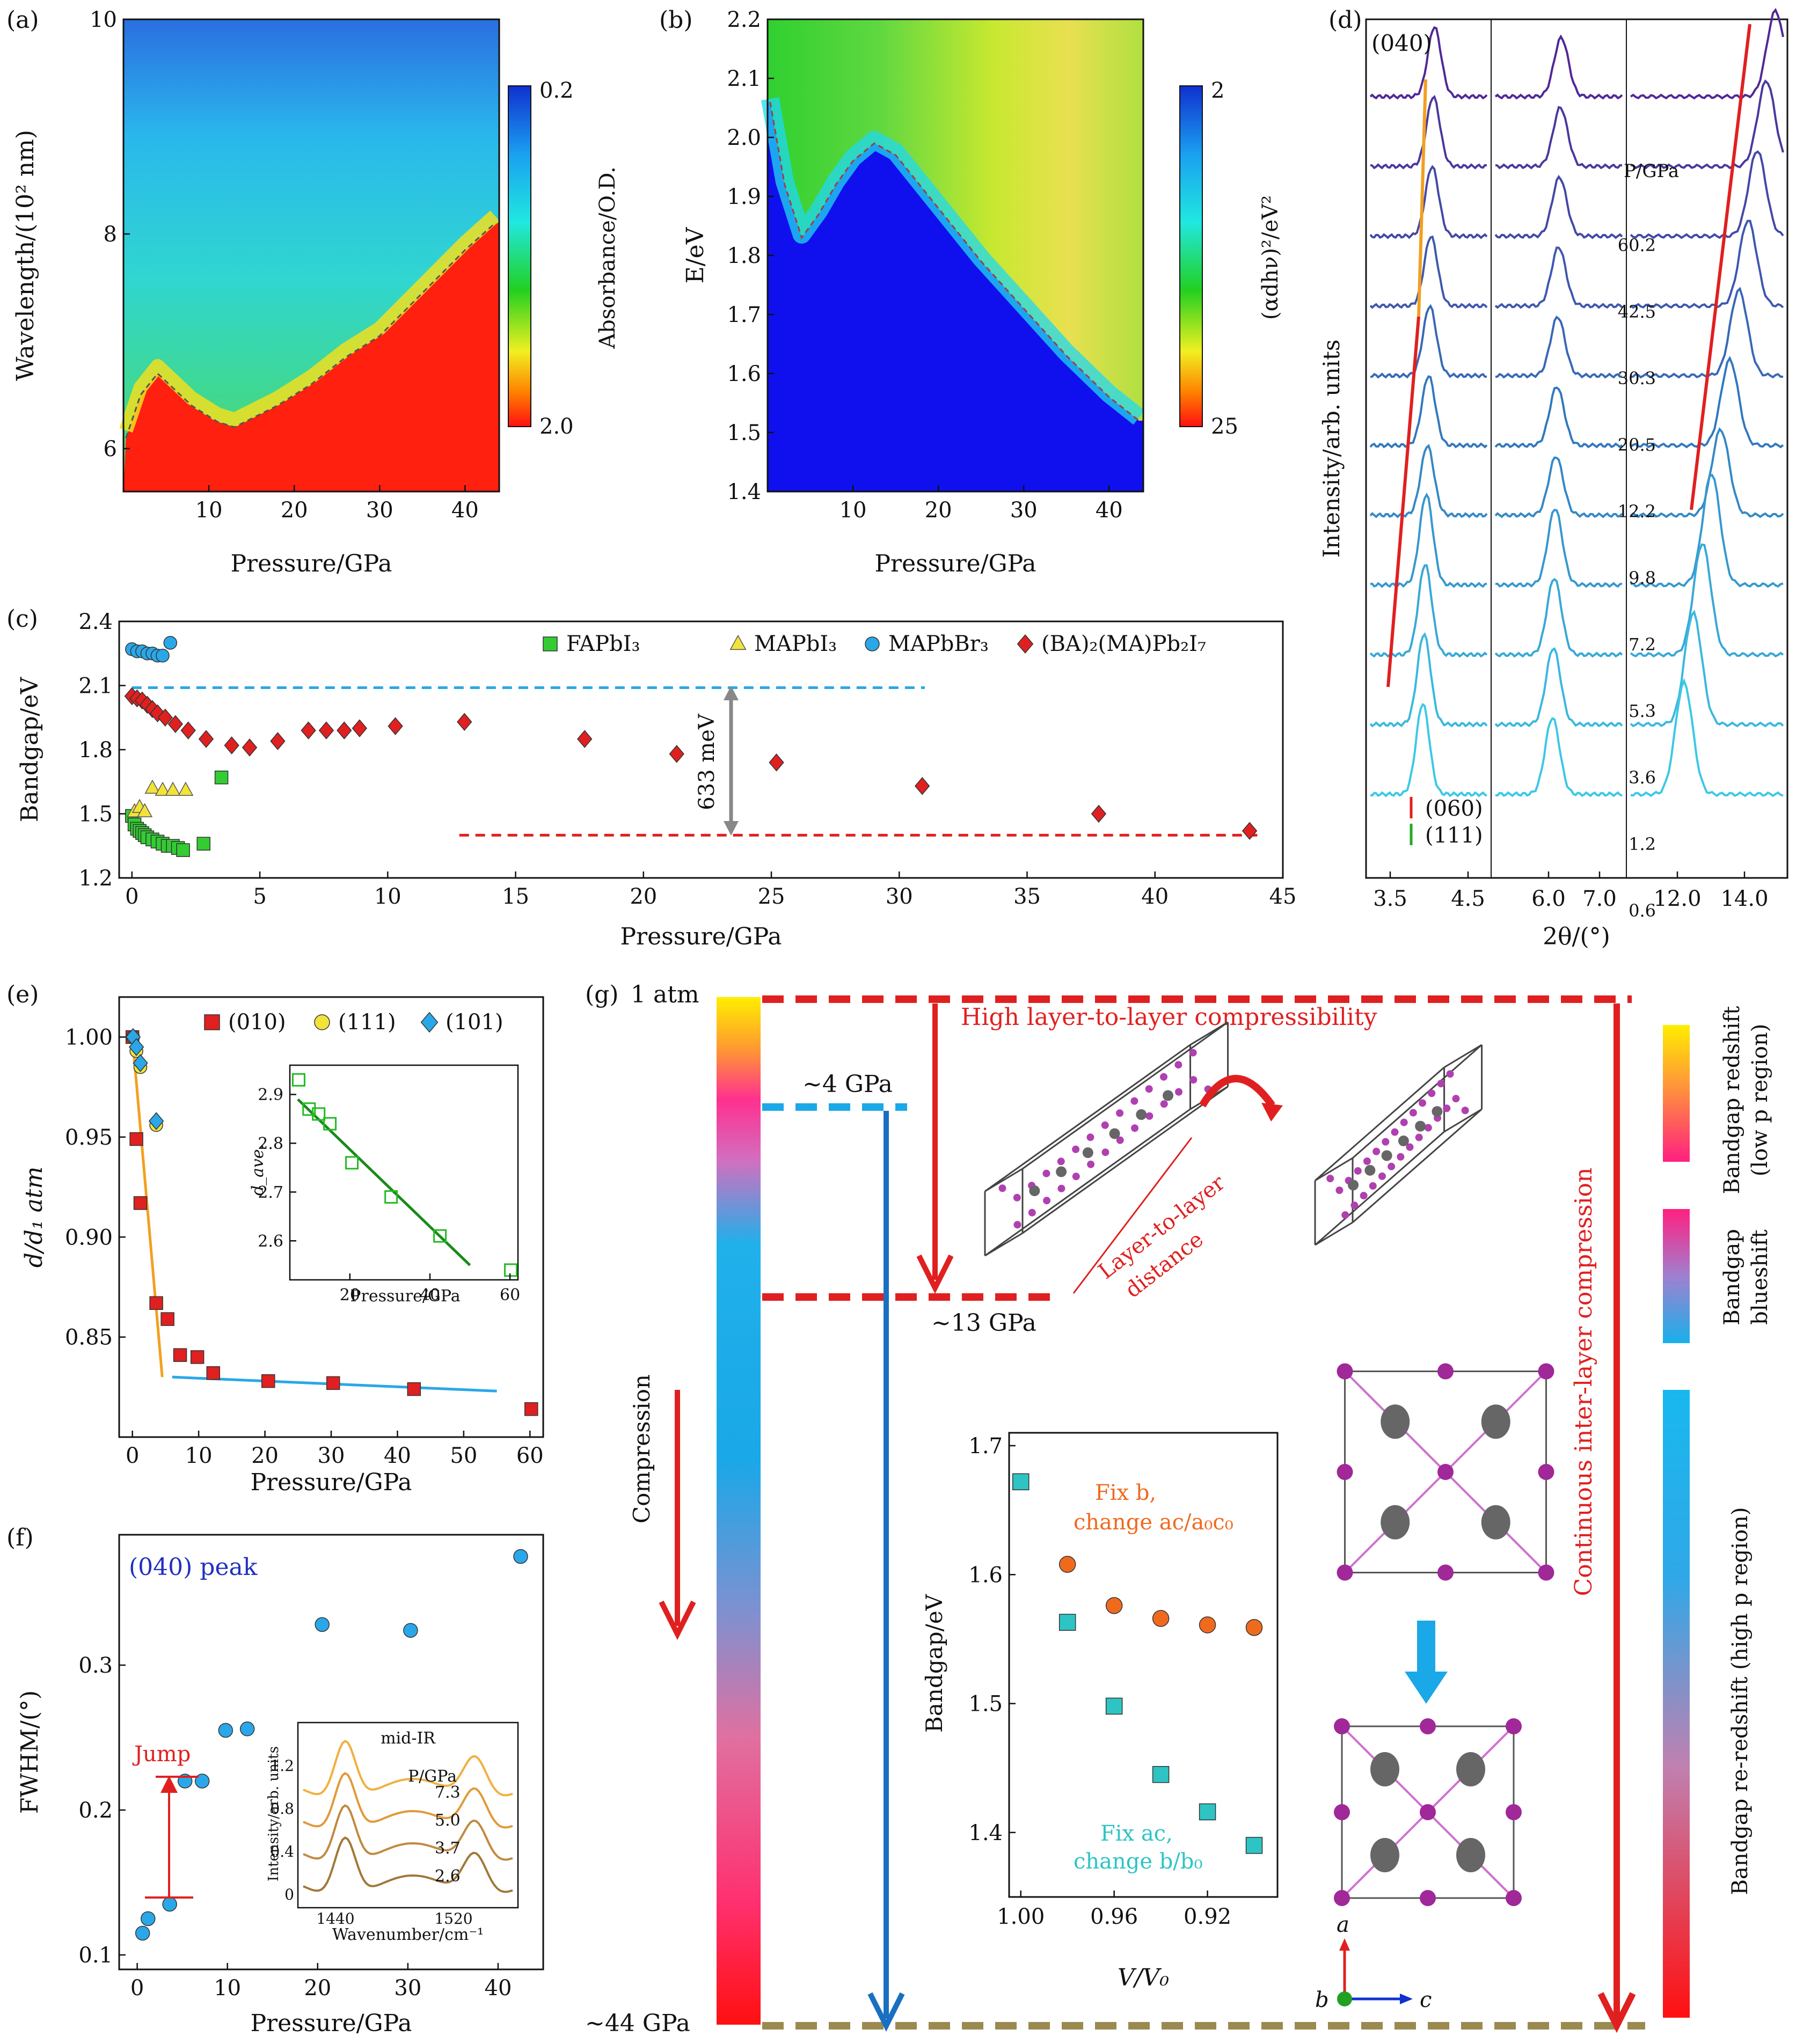 The width and height of the screenshot is (1796, 2044). I want to click on e-ytick-label-2: 0.95, so click(89, 1138).